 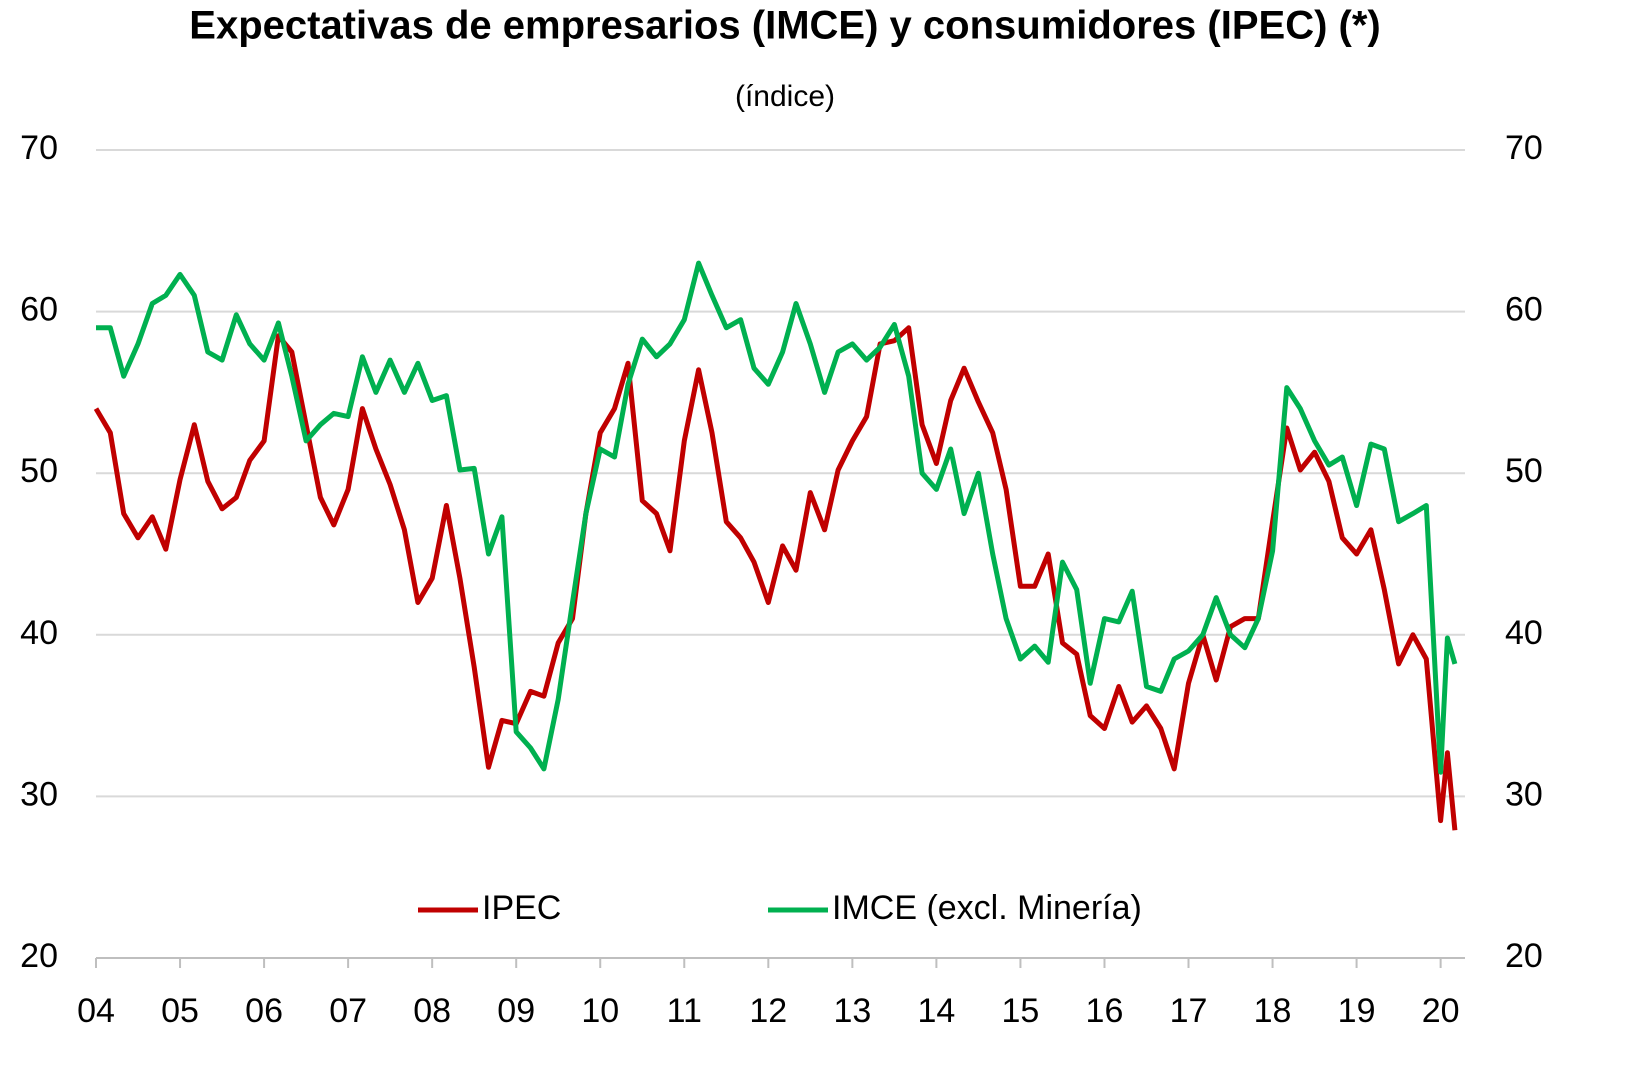 I want to click on y-tick-label: 40, so click(x=39, y=633).